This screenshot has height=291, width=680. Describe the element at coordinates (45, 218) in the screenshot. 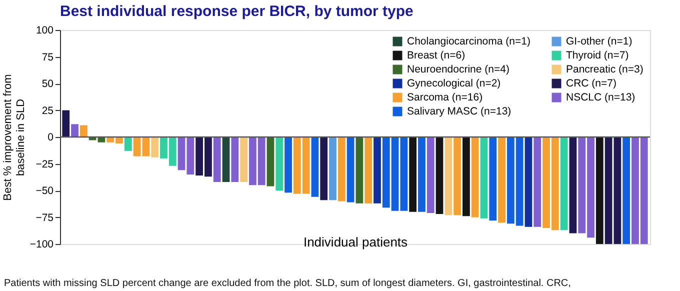

I see `y-tick-label: −75` at that location.